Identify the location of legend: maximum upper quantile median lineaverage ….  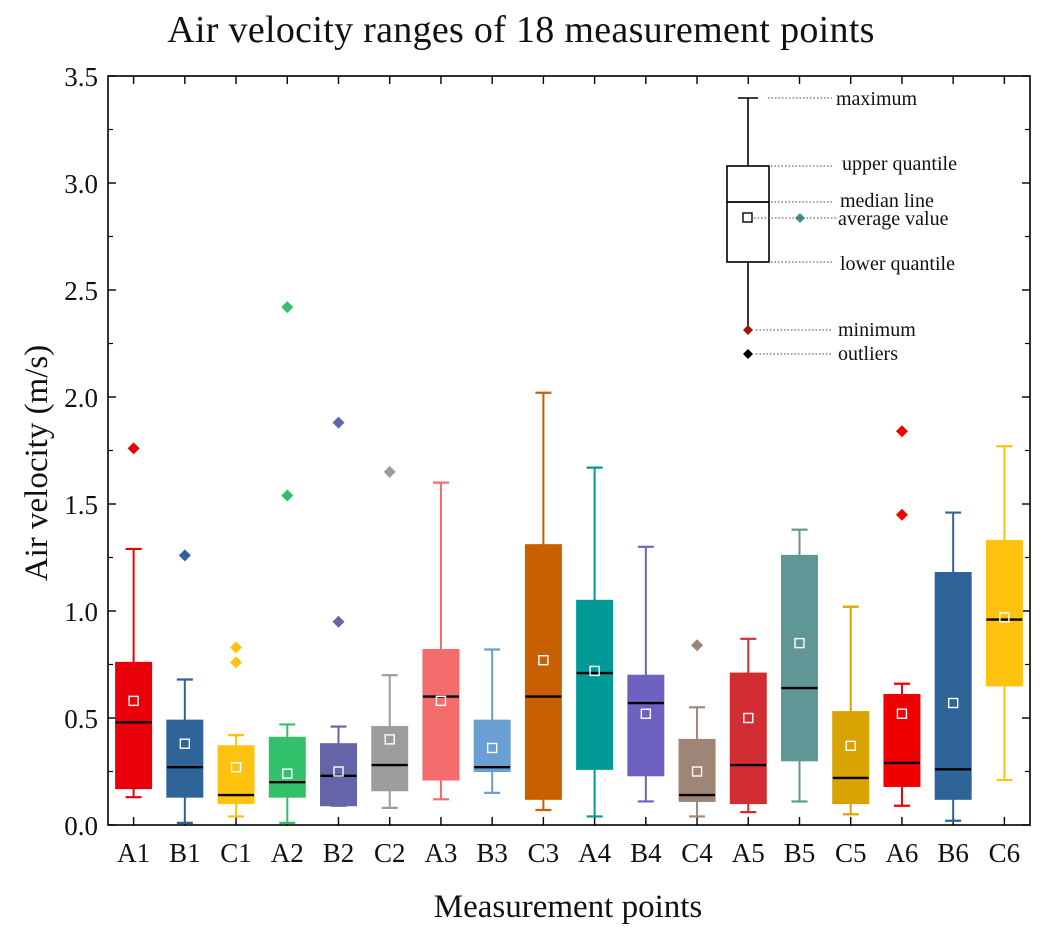
(841, 226).